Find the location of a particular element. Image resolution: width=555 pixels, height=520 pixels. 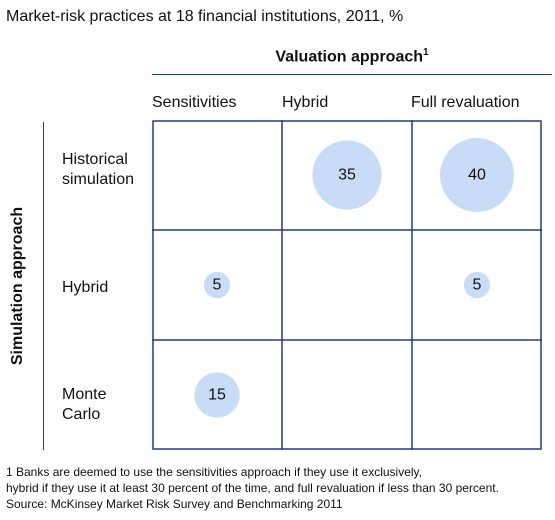

bubble-value-label: 35 is located at coordinates (347, 175).